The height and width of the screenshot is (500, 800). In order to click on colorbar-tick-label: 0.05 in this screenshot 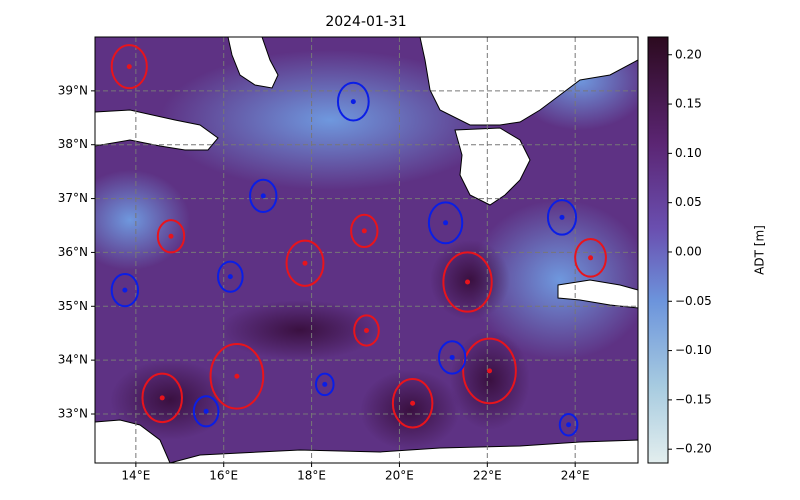, I will do `click(688, 202)`.